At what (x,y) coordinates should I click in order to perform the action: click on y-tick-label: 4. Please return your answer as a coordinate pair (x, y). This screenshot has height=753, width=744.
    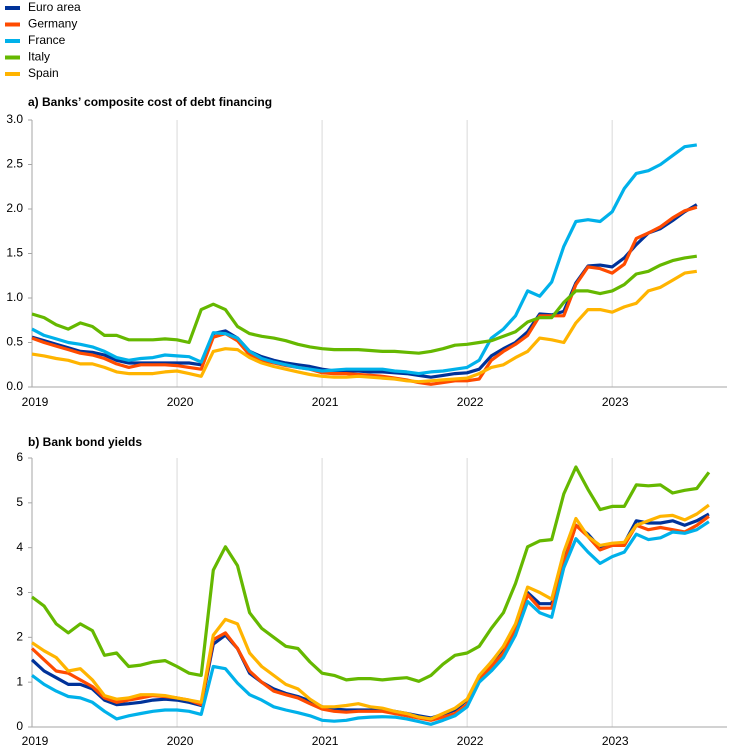
    Looking at the image, I should click on (19, 547).